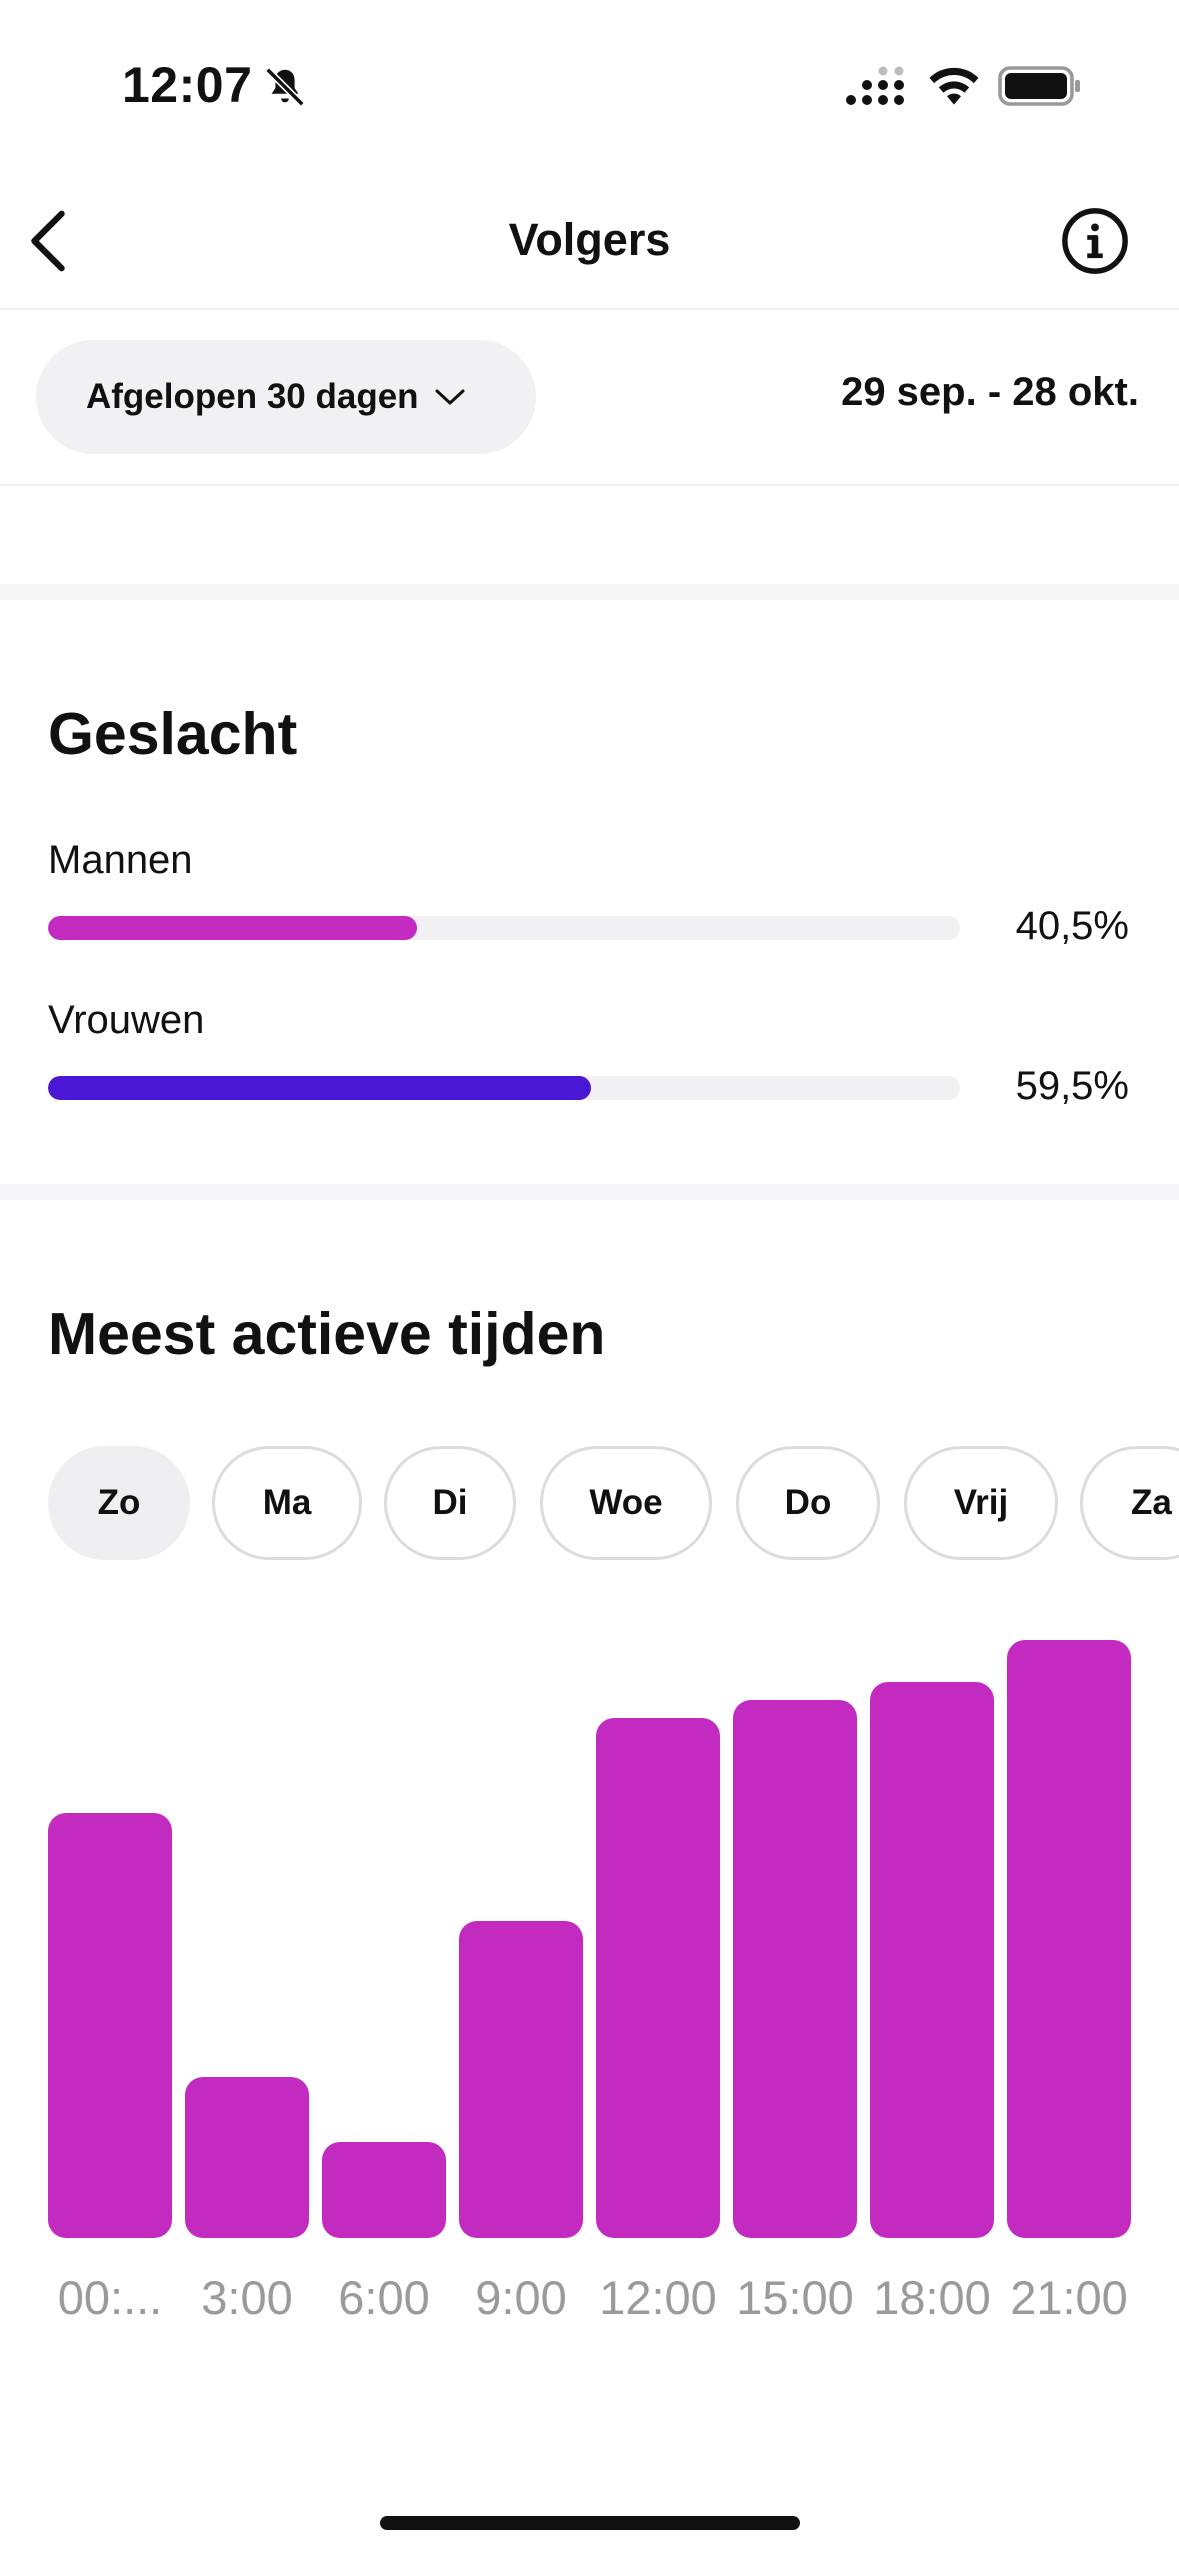 The image size is (1179, 2556). I want to click on day-chip-za: Za, so click(1129, 1503).